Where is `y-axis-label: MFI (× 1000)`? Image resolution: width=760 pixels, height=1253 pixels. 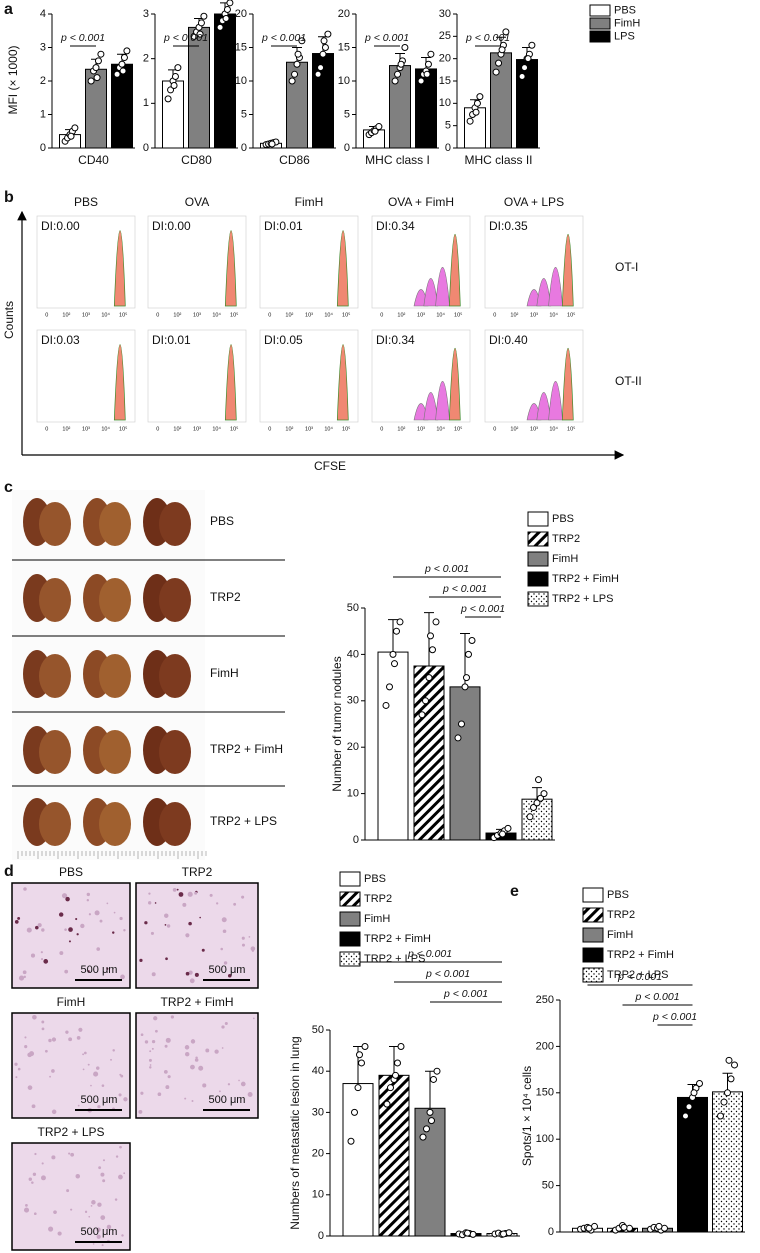 y-axis-label: MFI (× 1000) is located at coordinates (13, 79).